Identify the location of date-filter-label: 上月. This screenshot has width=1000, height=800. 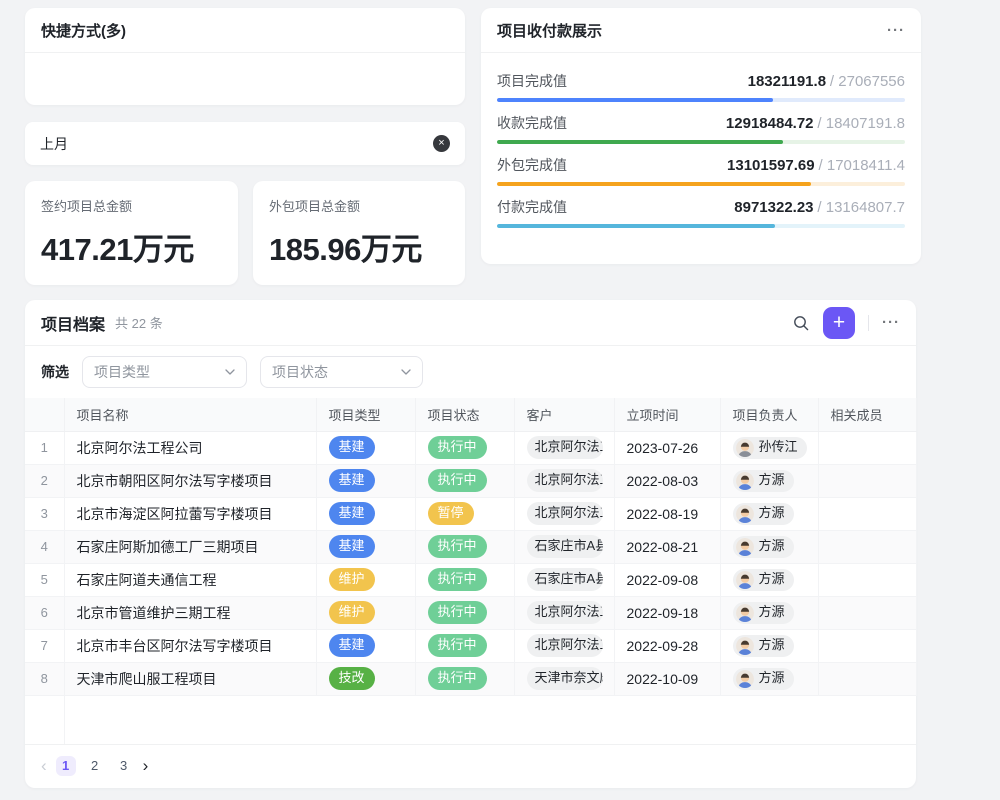
(54, 143).